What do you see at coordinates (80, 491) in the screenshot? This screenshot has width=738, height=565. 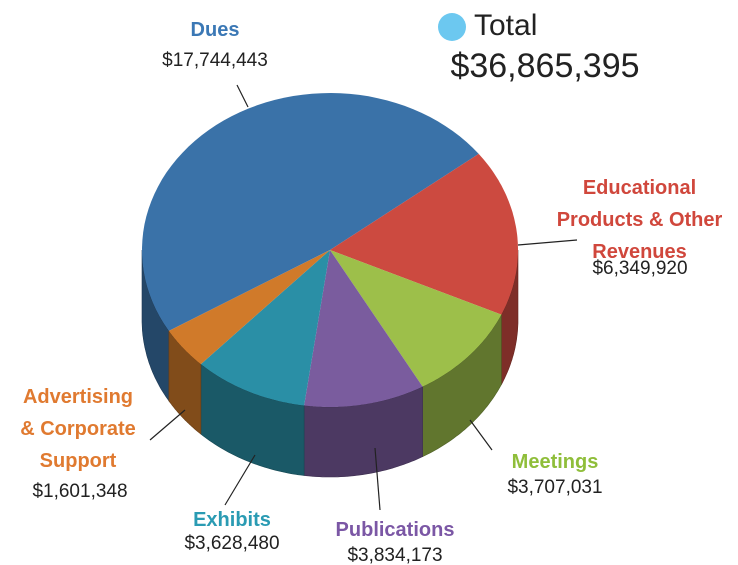 I see `slice-value: $1,601,348` at bounding box center [80, 491].